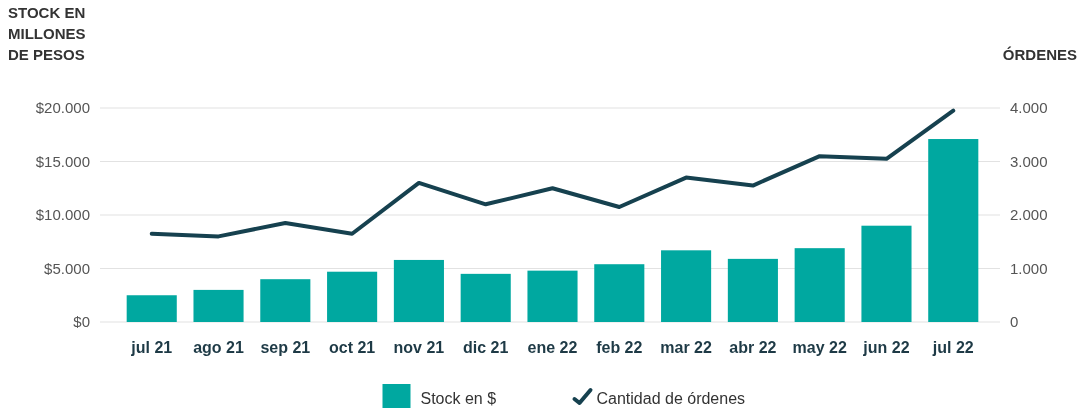 The image size is (1085, 414). I want to click on y2-tick-label: 1.000, so click(1029, 268).